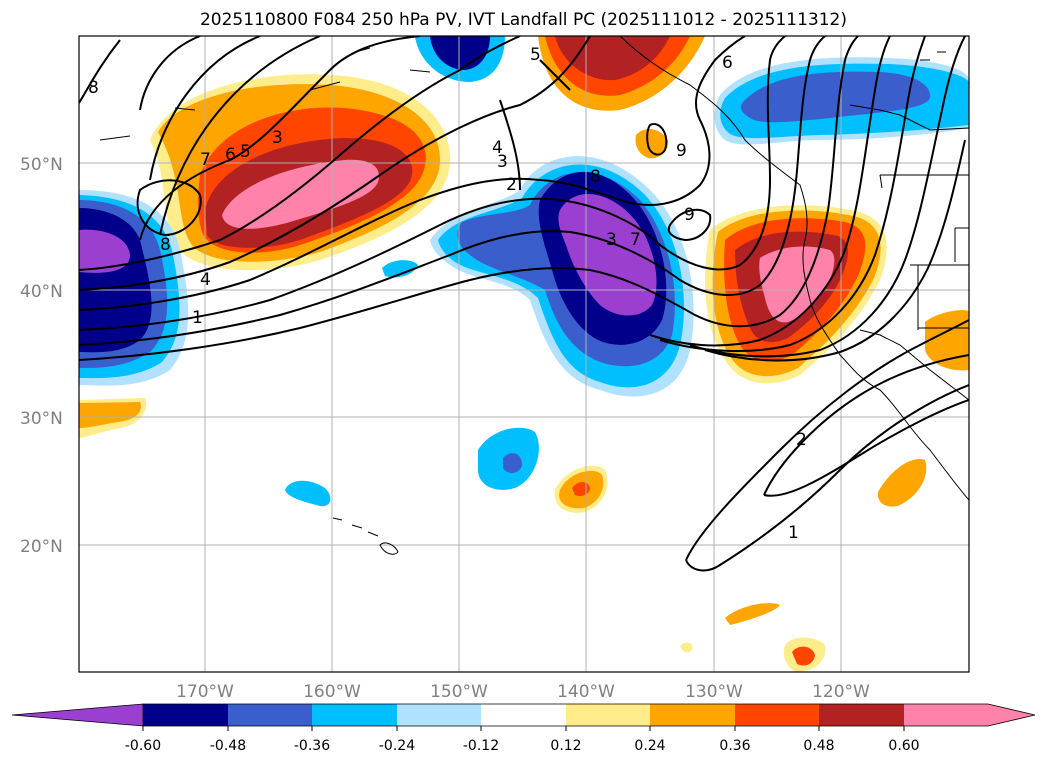  What do you see at coordinates (41, 165) in the screenshot?
I see `lat-label: 50°N` at bounding box center [41, 165].